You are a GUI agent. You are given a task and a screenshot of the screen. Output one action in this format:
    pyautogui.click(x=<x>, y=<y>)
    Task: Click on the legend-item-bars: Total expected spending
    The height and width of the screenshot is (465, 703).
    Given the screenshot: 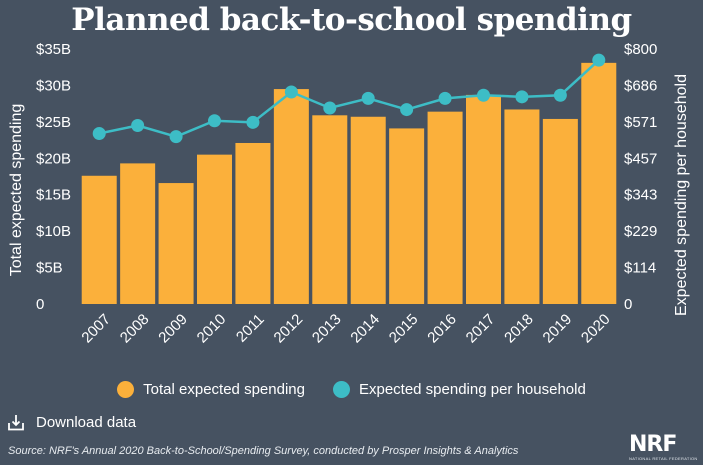 What is the action you would take?
    pyautogui.click(x=211, y=389)
    